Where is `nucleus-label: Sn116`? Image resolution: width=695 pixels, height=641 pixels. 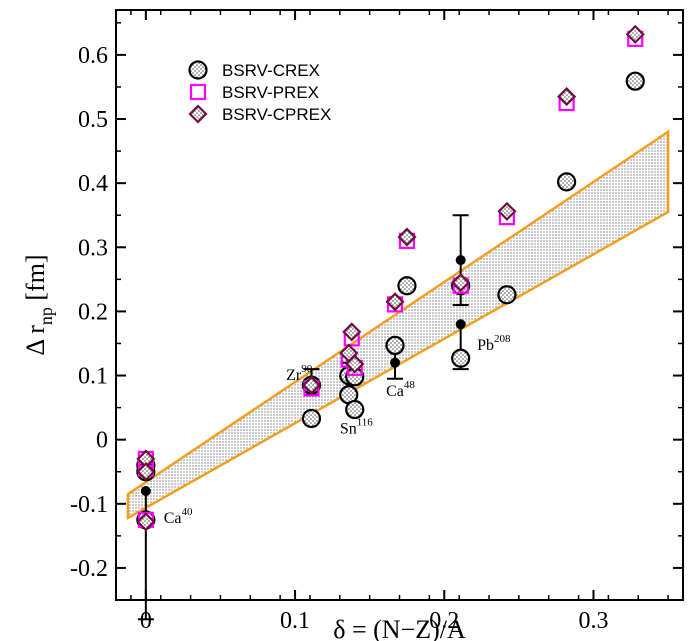 nucleus-label: Sn116 is located at coordinates (356, 426).